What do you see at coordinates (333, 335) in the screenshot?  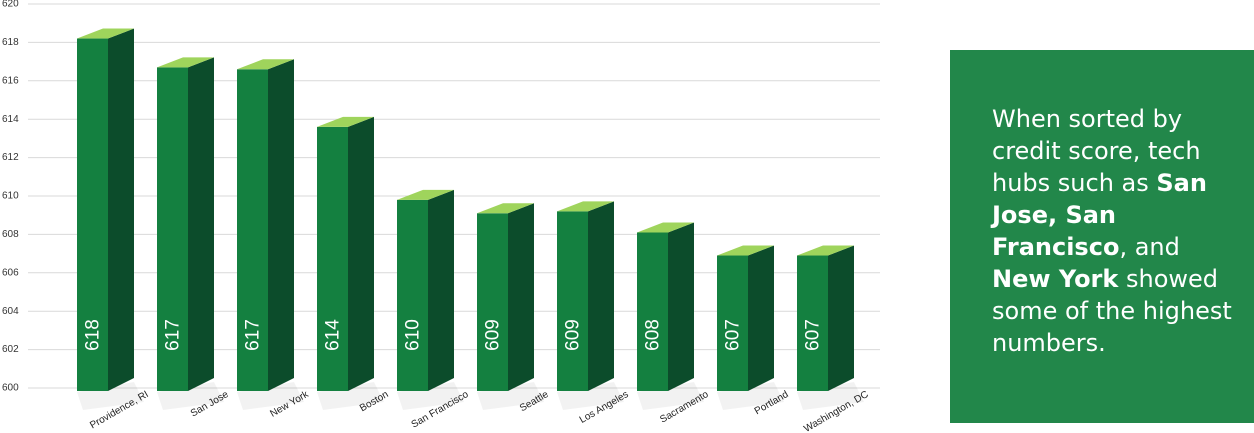 I see `value-label: 614` at bounding box center [333, 335].